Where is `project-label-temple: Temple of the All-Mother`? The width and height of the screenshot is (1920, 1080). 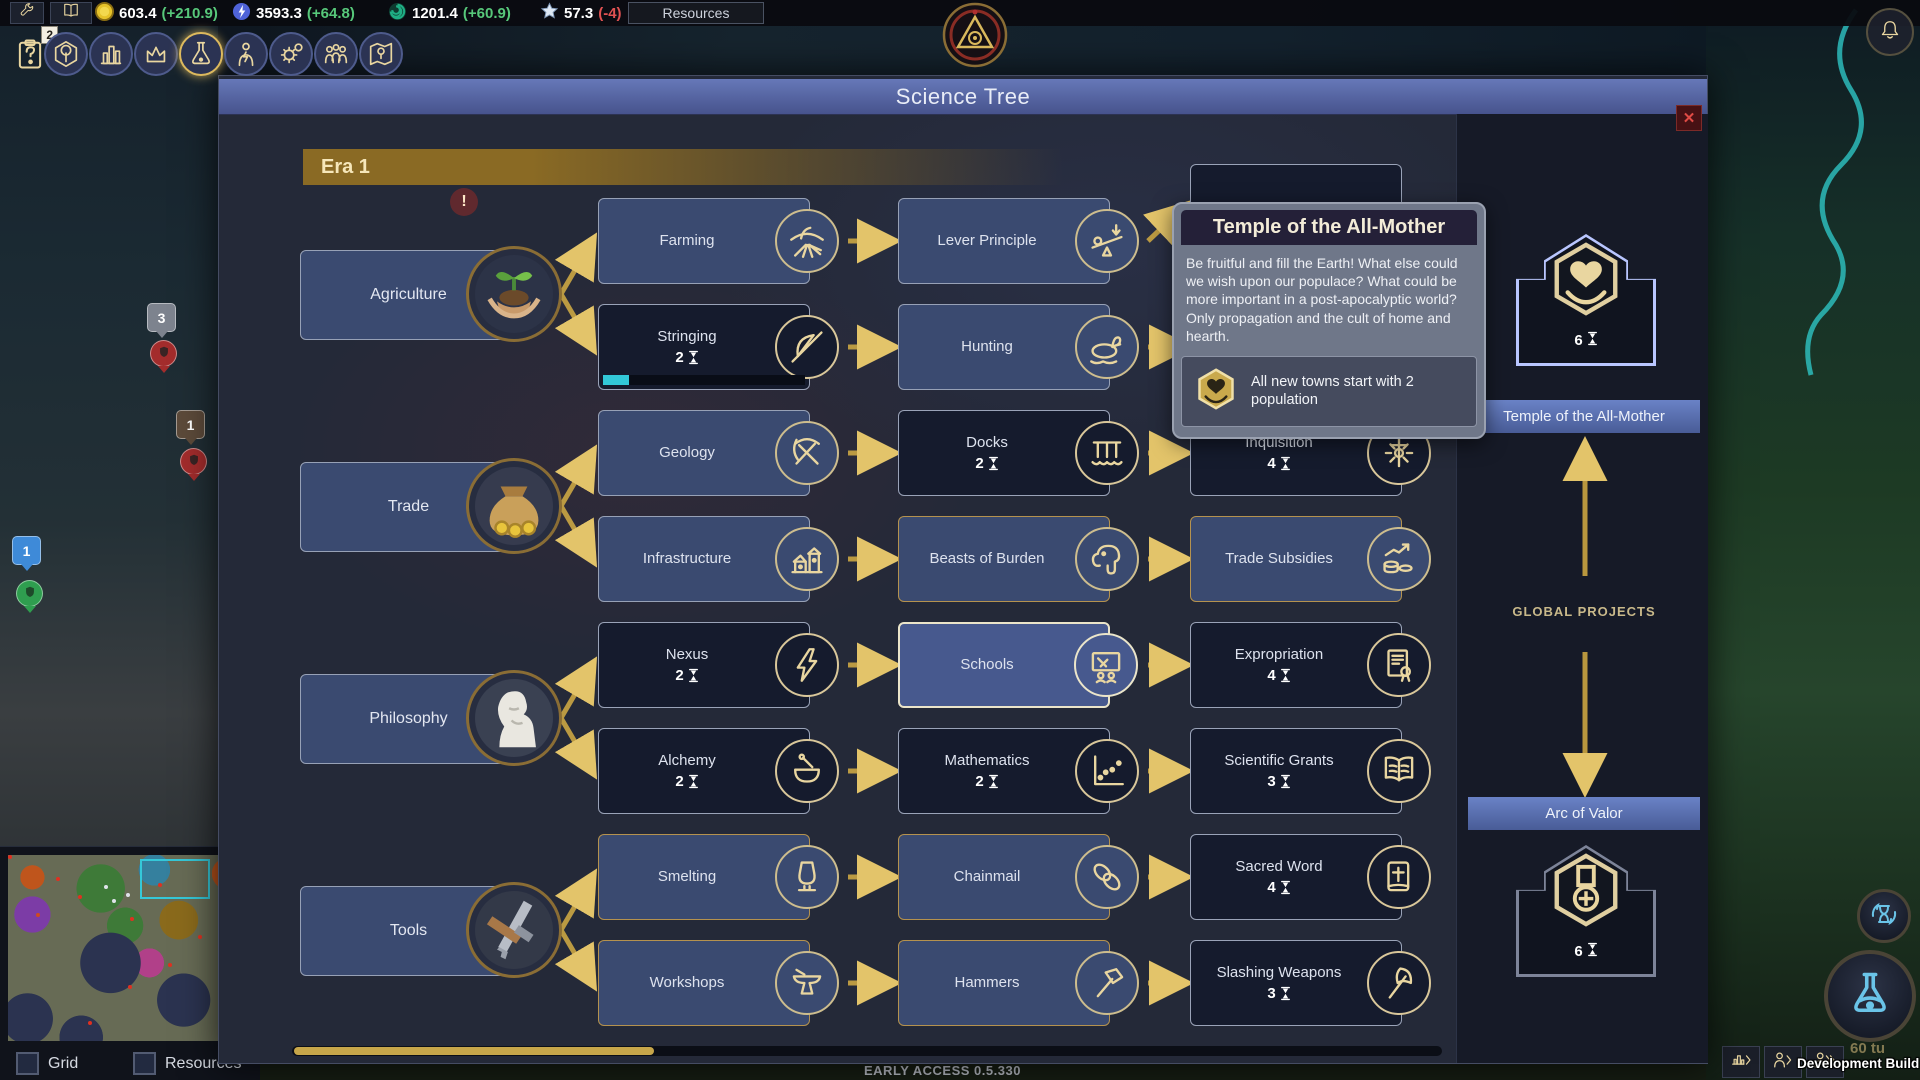 project-label-temple: Temple of the All-Mother is located at coordinates (1584, 416).